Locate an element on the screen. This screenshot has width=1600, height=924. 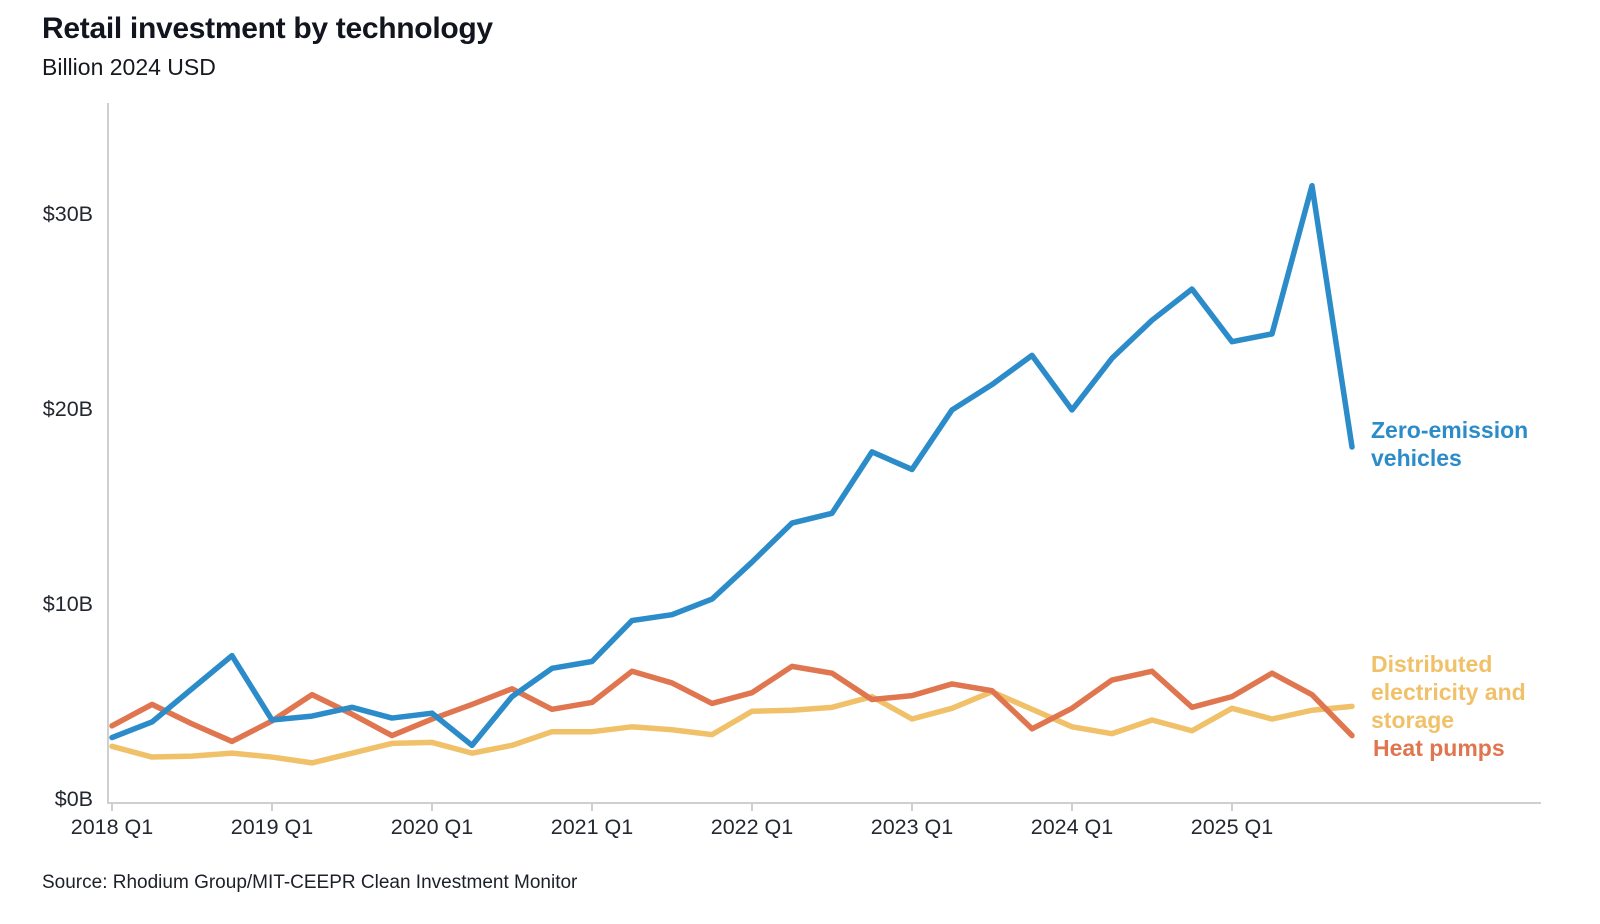
x-axis-tick-label: 2023 Q1 is located at coordinates (912, 827).